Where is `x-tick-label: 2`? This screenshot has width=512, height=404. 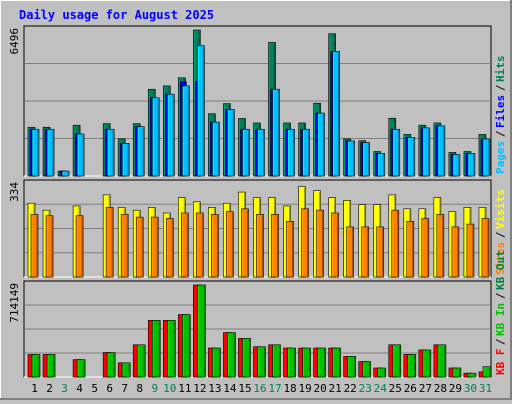
x-tick-label: 2 is located at coordinates (49, 388).